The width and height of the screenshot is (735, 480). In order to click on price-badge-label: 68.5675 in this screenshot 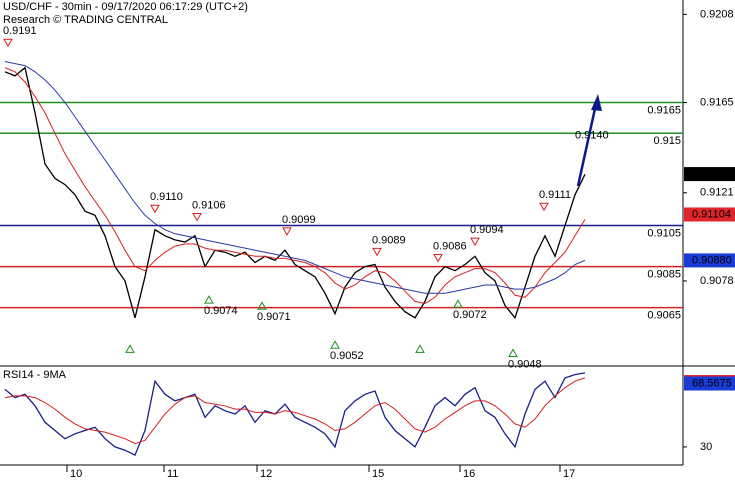, I will do `click(712, 383)`.